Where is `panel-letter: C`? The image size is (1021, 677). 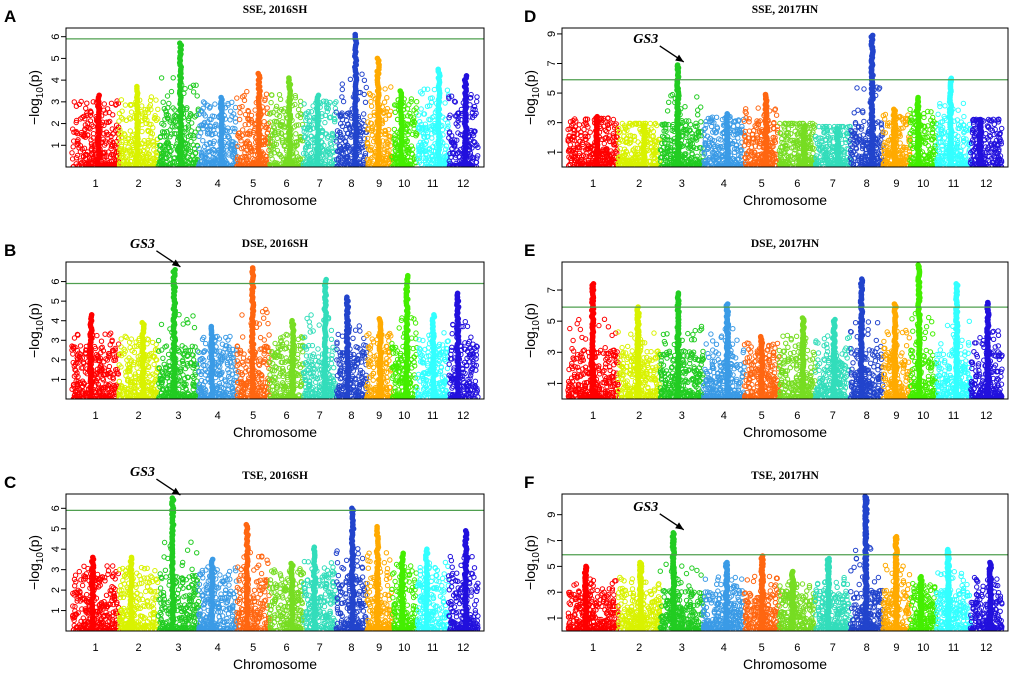
panel-letter: C is located at coordinates (10, 482).